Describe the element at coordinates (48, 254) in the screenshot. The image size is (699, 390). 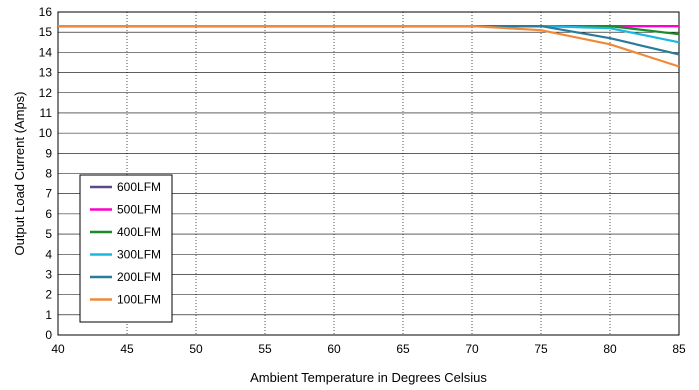
I see `y-tick-label: 4` at that location.